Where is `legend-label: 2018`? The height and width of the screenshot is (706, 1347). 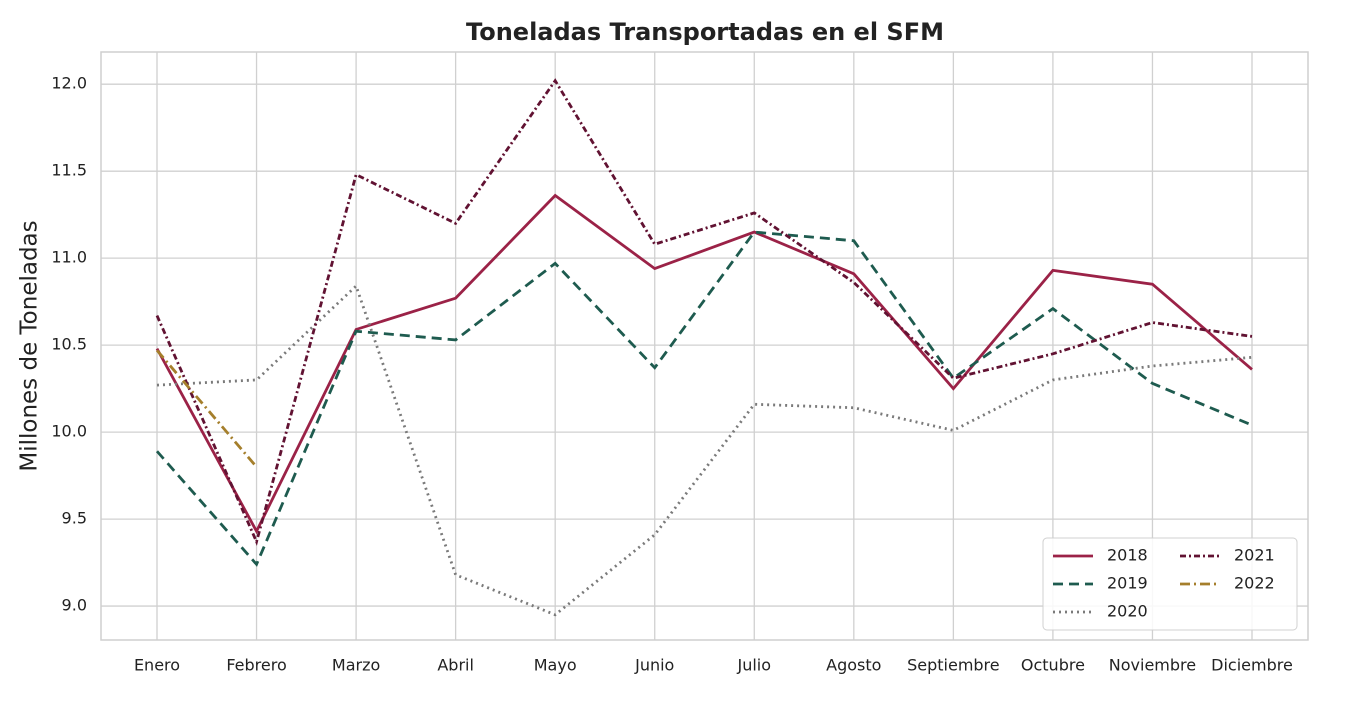
legend-label: 2018 is located at coordinates (1127, 555).